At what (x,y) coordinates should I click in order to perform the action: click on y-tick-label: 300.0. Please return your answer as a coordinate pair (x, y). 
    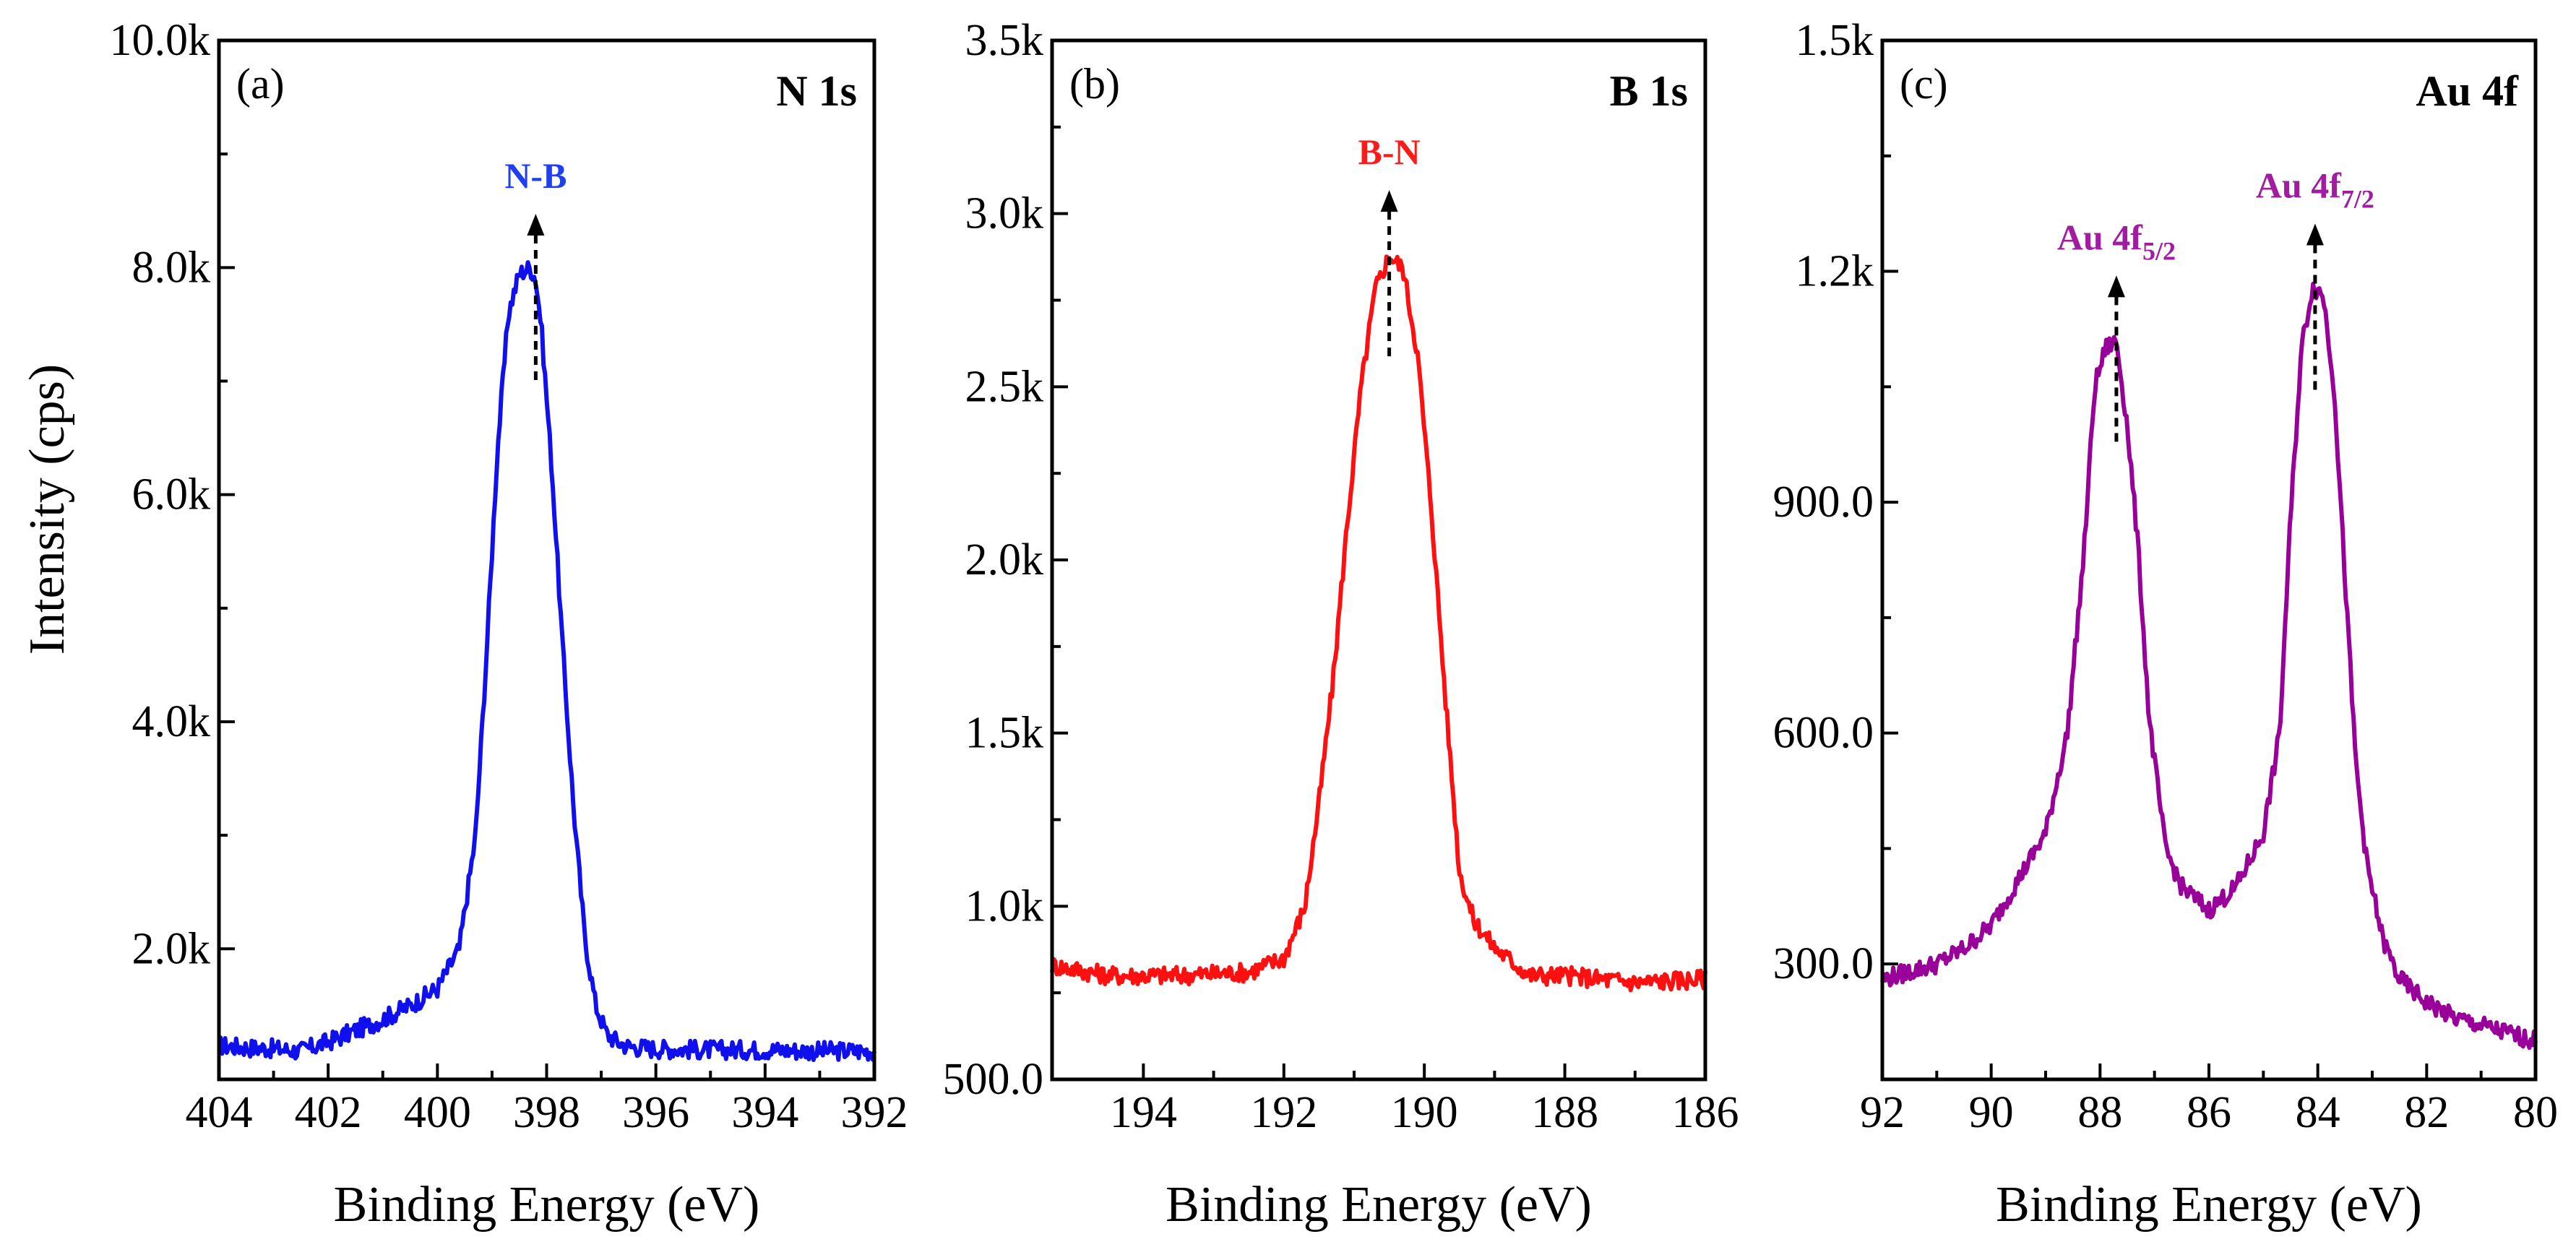
    Looking at the image, I should click on (1823, 963).